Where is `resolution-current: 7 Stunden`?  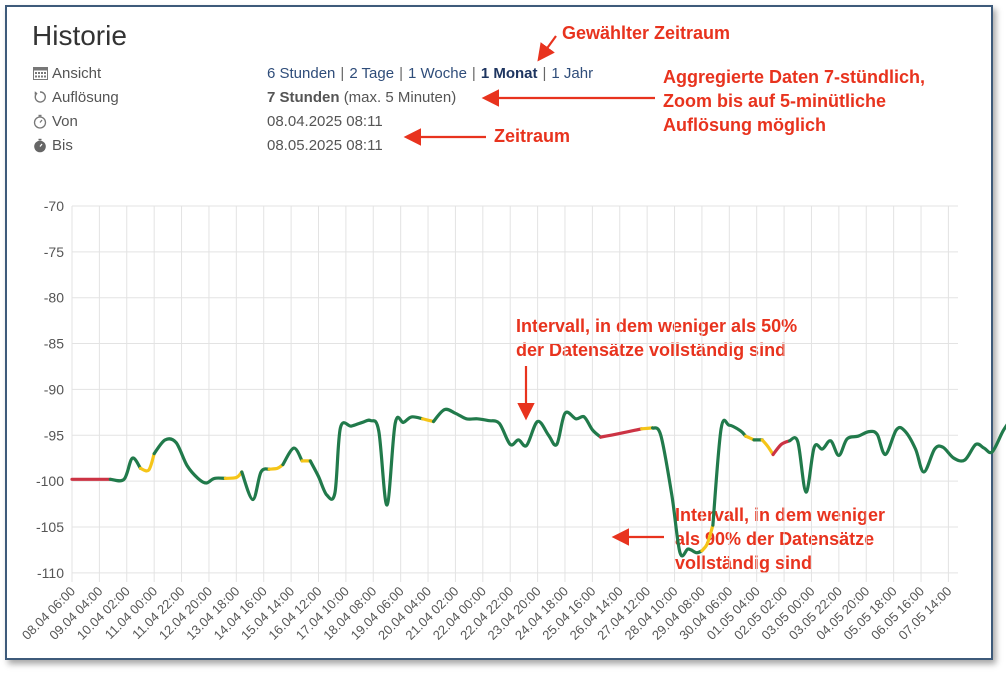
resolution-current: 7 Stunden is located at coordinates (303, 97).